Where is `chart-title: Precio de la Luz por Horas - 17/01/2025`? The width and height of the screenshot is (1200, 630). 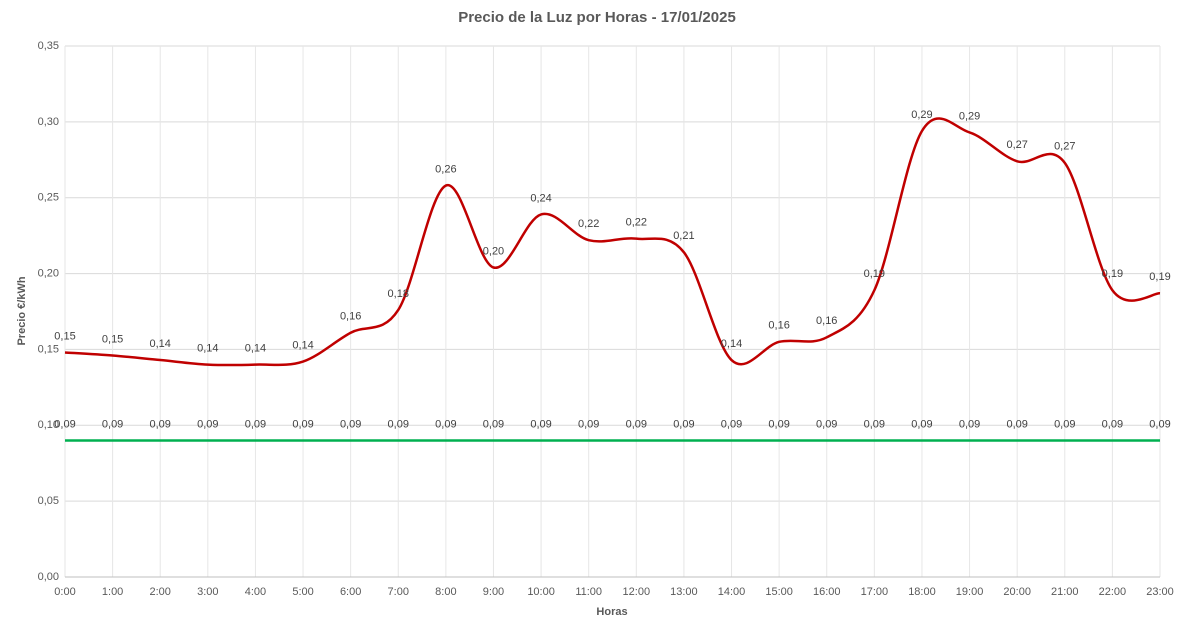
chart-title: Precio de la Luz por Horas - 17/01/2025 is located at coordinates (597, 17).